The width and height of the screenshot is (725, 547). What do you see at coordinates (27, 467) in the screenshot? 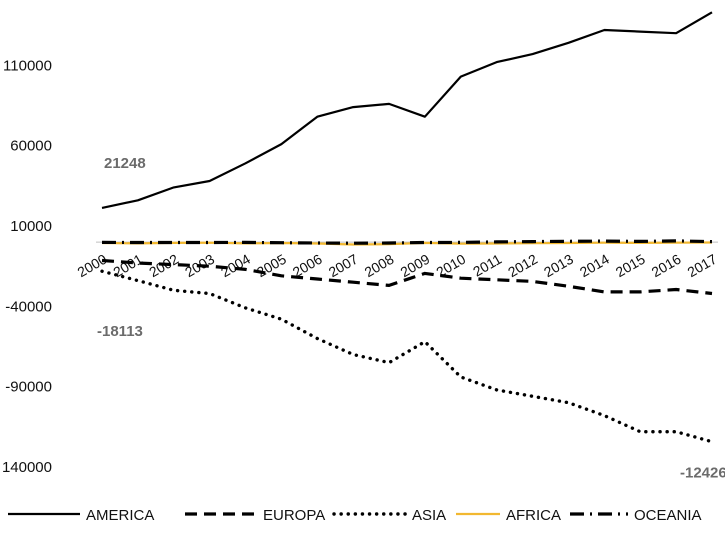
I see `y-tick-label: 140000` at bounding box center [27, 467].